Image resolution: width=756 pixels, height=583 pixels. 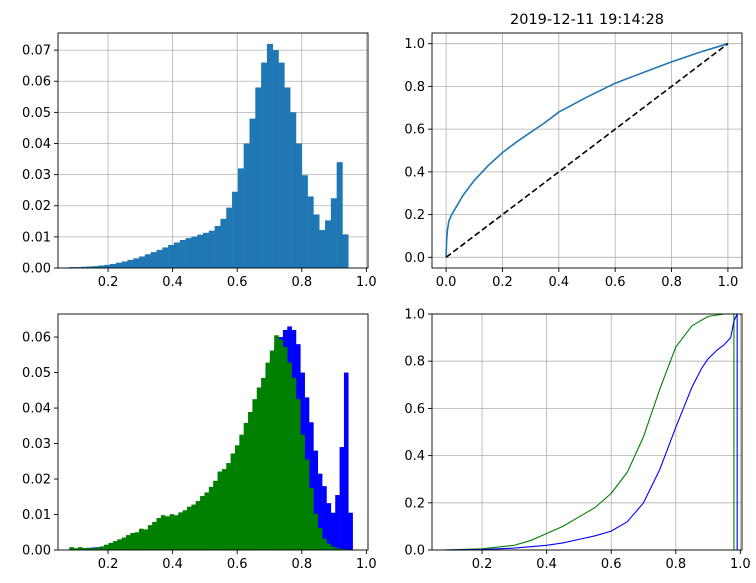 I want to click on y-tick-label: 0.0, so click(x=414, y=258).